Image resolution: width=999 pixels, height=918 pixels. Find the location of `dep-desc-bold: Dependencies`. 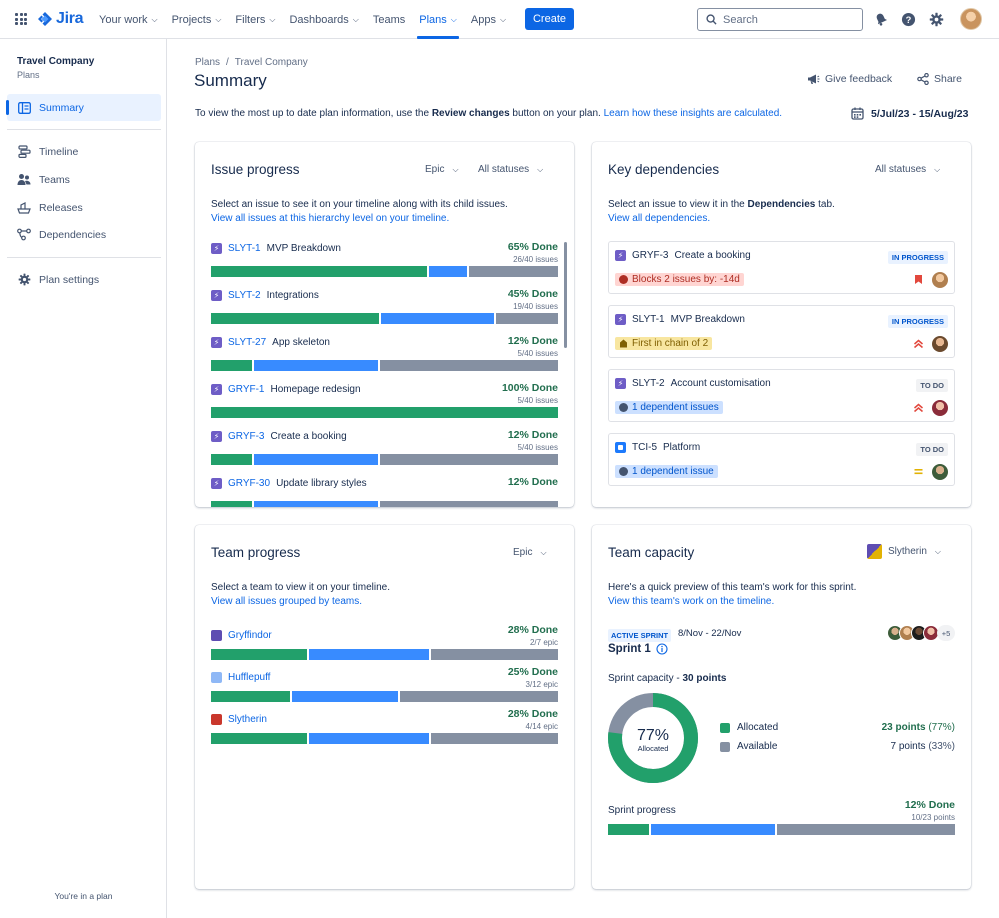

dep-desc-bold: Dependencies is located at coordinates (781, 204).